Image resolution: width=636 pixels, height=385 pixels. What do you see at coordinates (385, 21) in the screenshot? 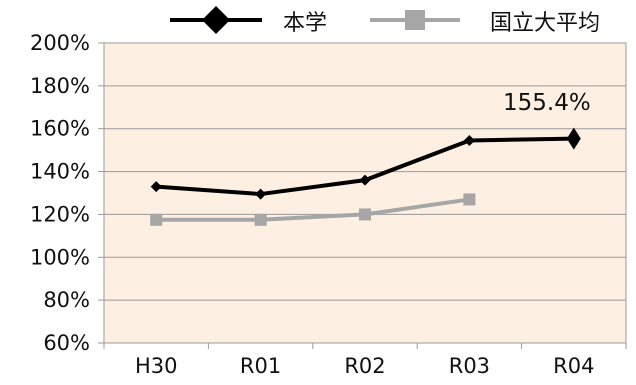
I see `legend: 本学 国立大平均` at bounding box center [385, 21].